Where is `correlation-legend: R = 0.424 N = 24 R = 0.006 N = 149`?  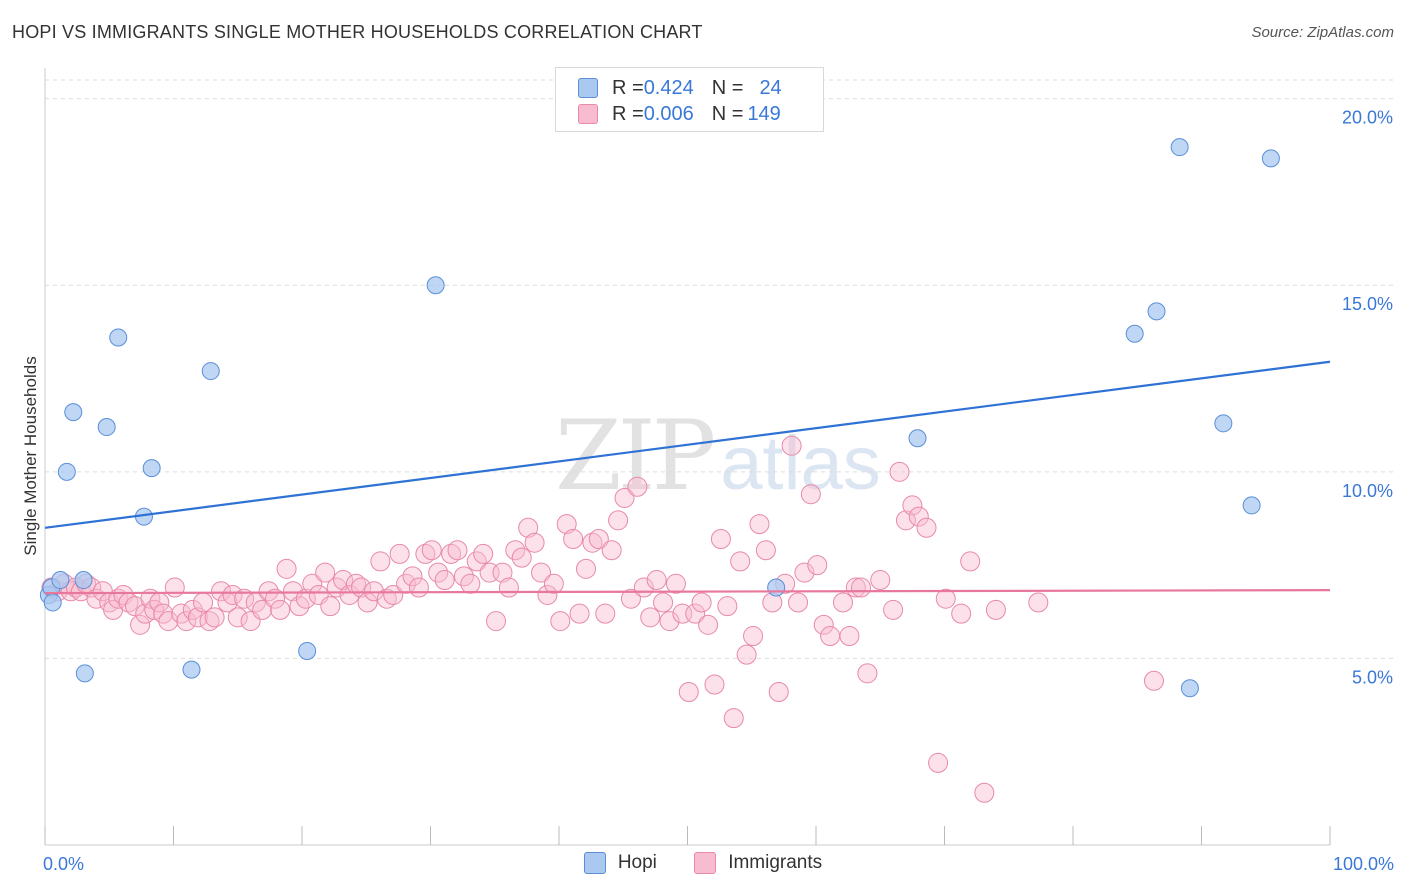 correlation-legend: R = 0.424 N = 24 R = 0.006 N = 149 is located at coordinates (689, 99).